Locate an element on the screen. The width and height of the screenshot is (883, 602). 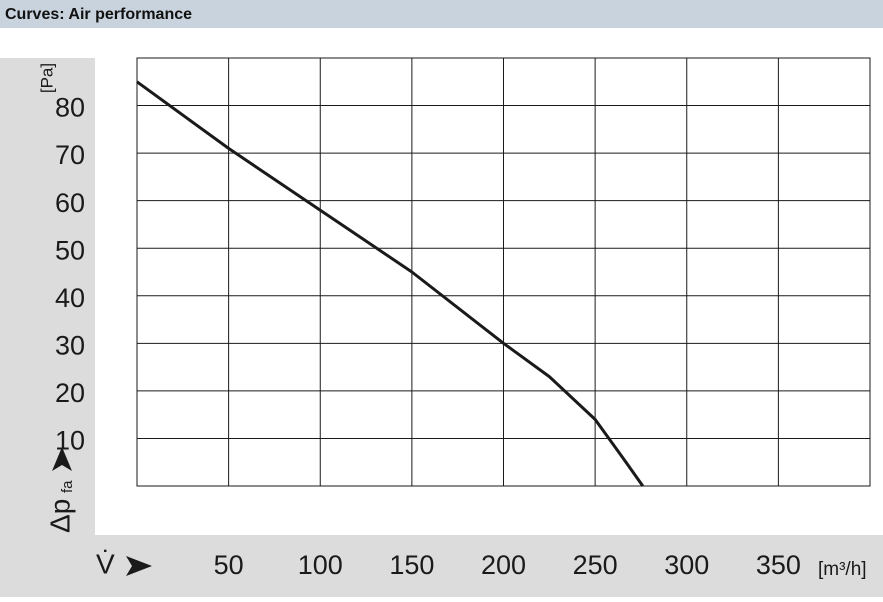
y-tick-label: 80 is located at coordinates (70, 108).